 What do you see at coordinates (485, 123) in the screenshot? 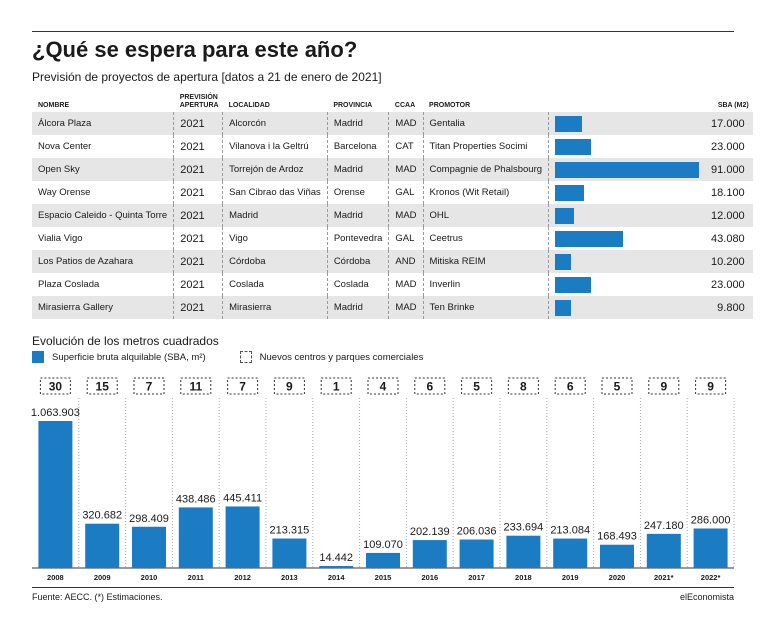
I see `cell-promotor: Gentalia` at bounding box center [485, 123].